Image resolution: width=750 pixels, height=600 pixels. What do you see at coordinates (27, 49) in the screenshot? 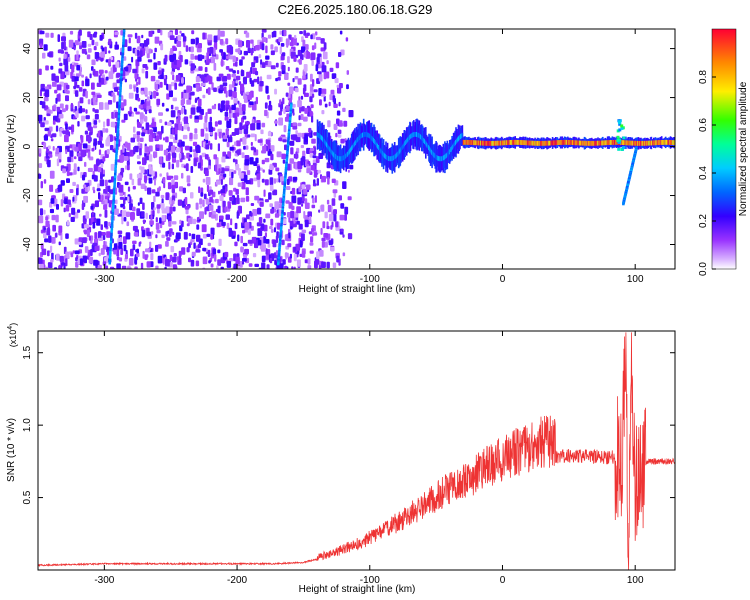
I see `y-tick-label: 40` at bounding box center [27, 49].